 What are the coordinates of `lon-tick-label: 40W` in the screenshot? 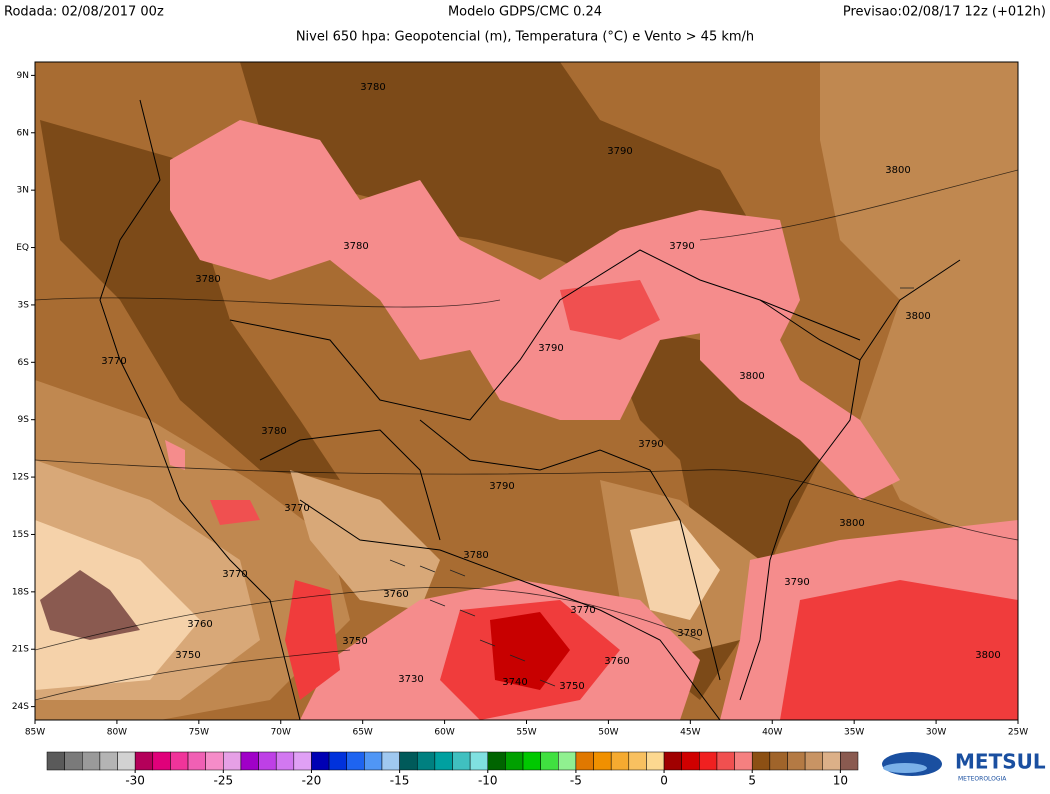 It's located at (772, 733).